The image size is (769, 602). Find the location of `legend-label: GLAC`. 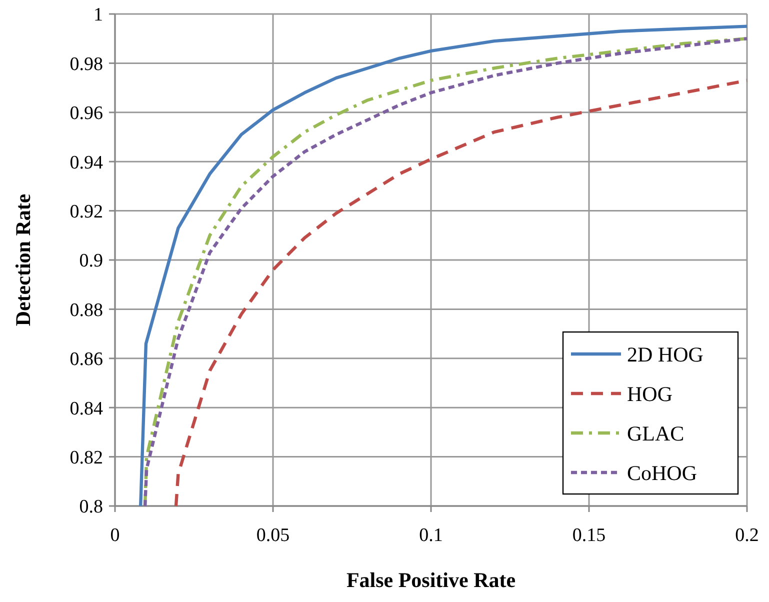

legend-label: GLAC is located at coordinates (655, 433).